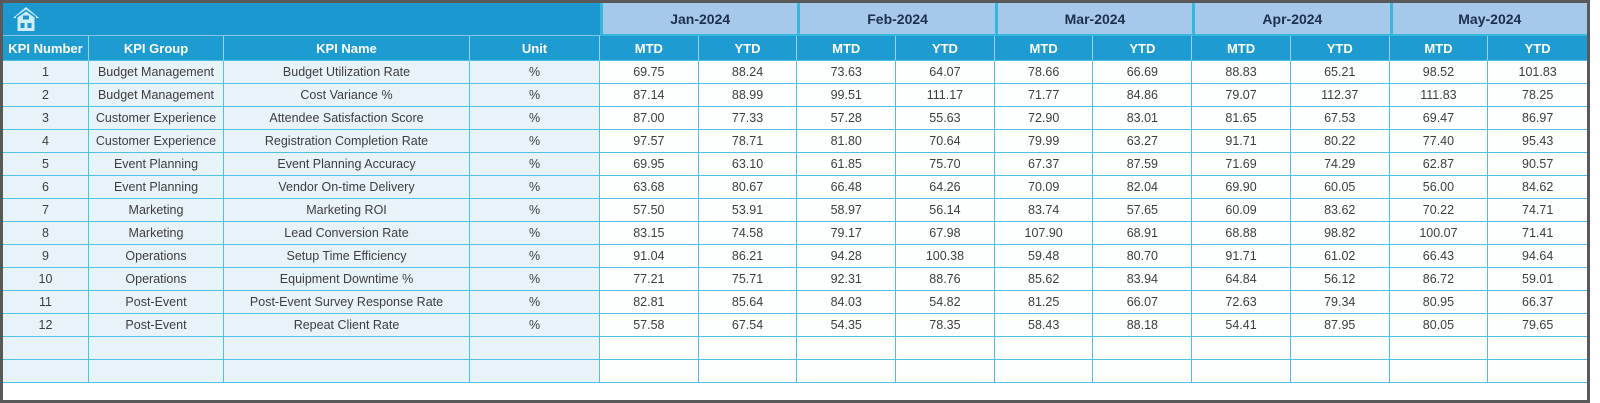  What do you see at coordinates (945, 233) in the screenshot?
I see `value-cell: 67.98` at bounding box center [945, 233].